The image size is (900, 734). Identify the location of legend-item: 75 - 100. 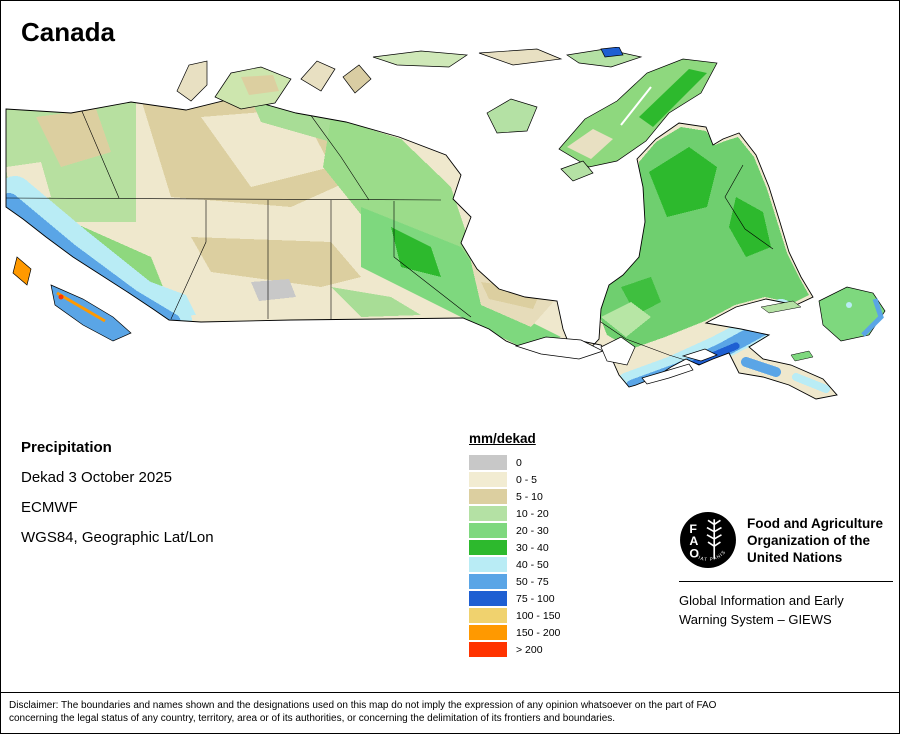
(514, 598).